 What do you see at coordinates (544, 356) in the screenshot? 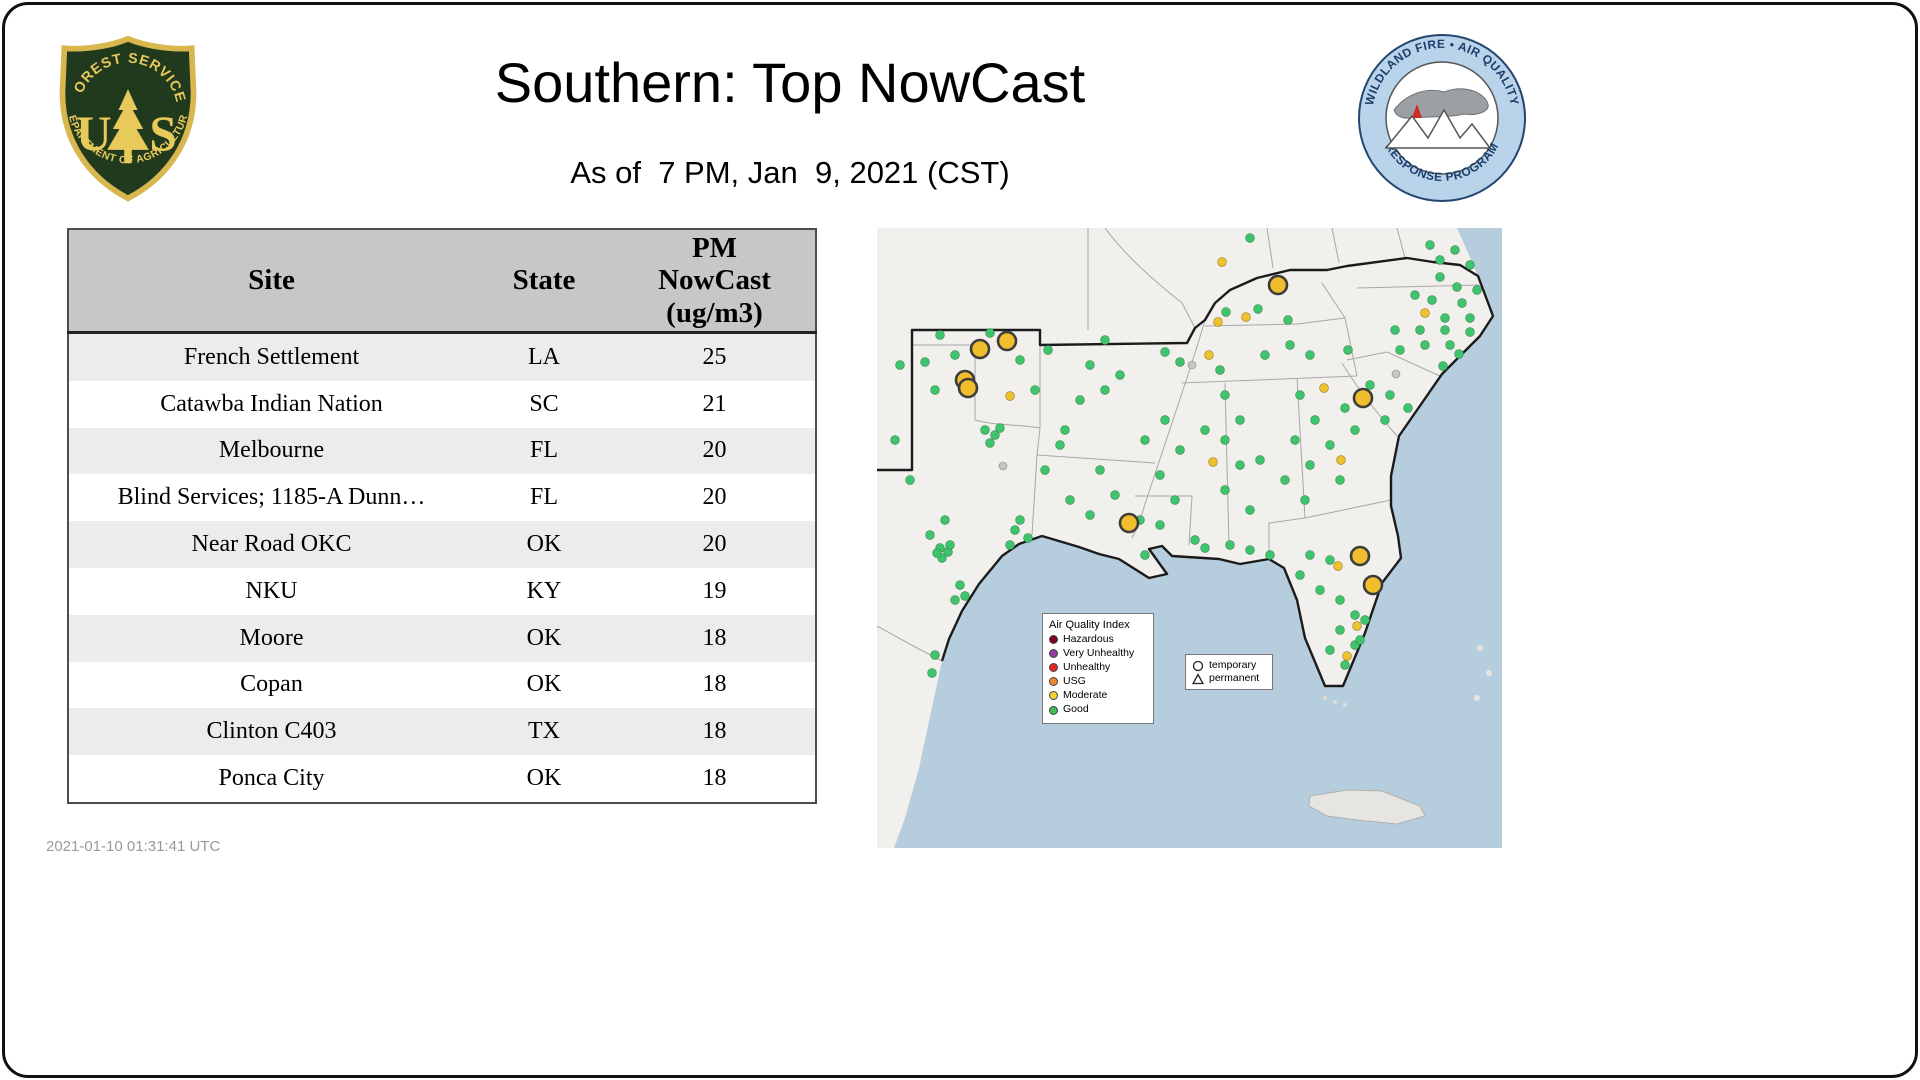
I see `cell-state: LA` at bounding box center [544, 356].